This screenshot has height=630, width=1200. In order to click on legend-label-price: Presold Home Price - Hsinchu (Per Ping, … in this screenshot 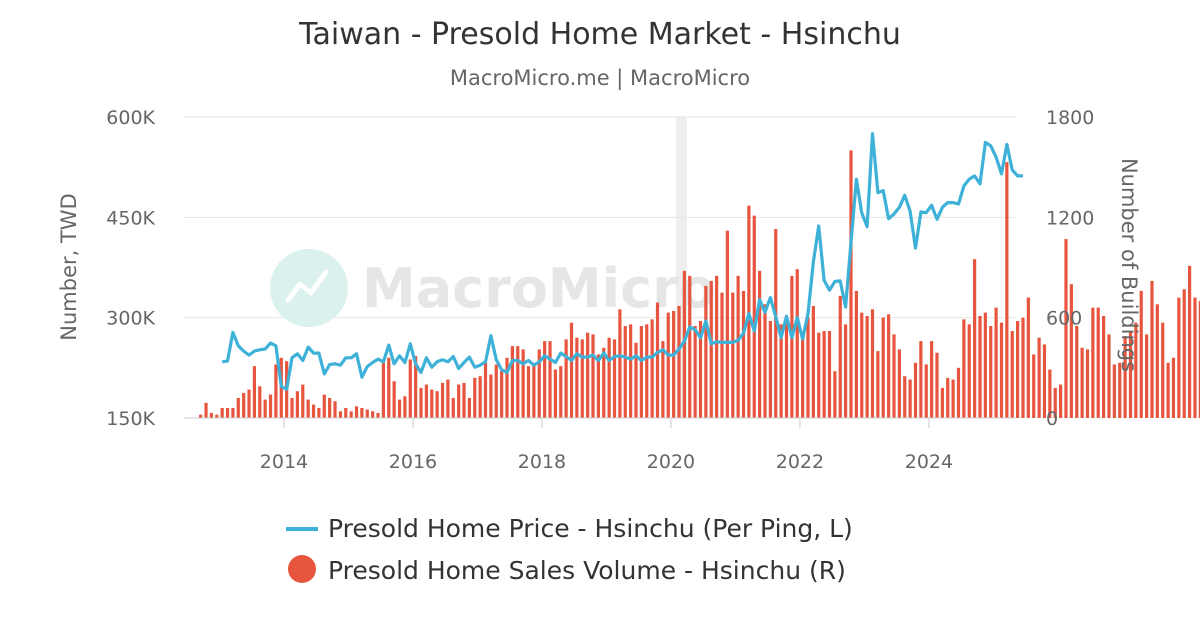, I will do `click(590, 528)`.